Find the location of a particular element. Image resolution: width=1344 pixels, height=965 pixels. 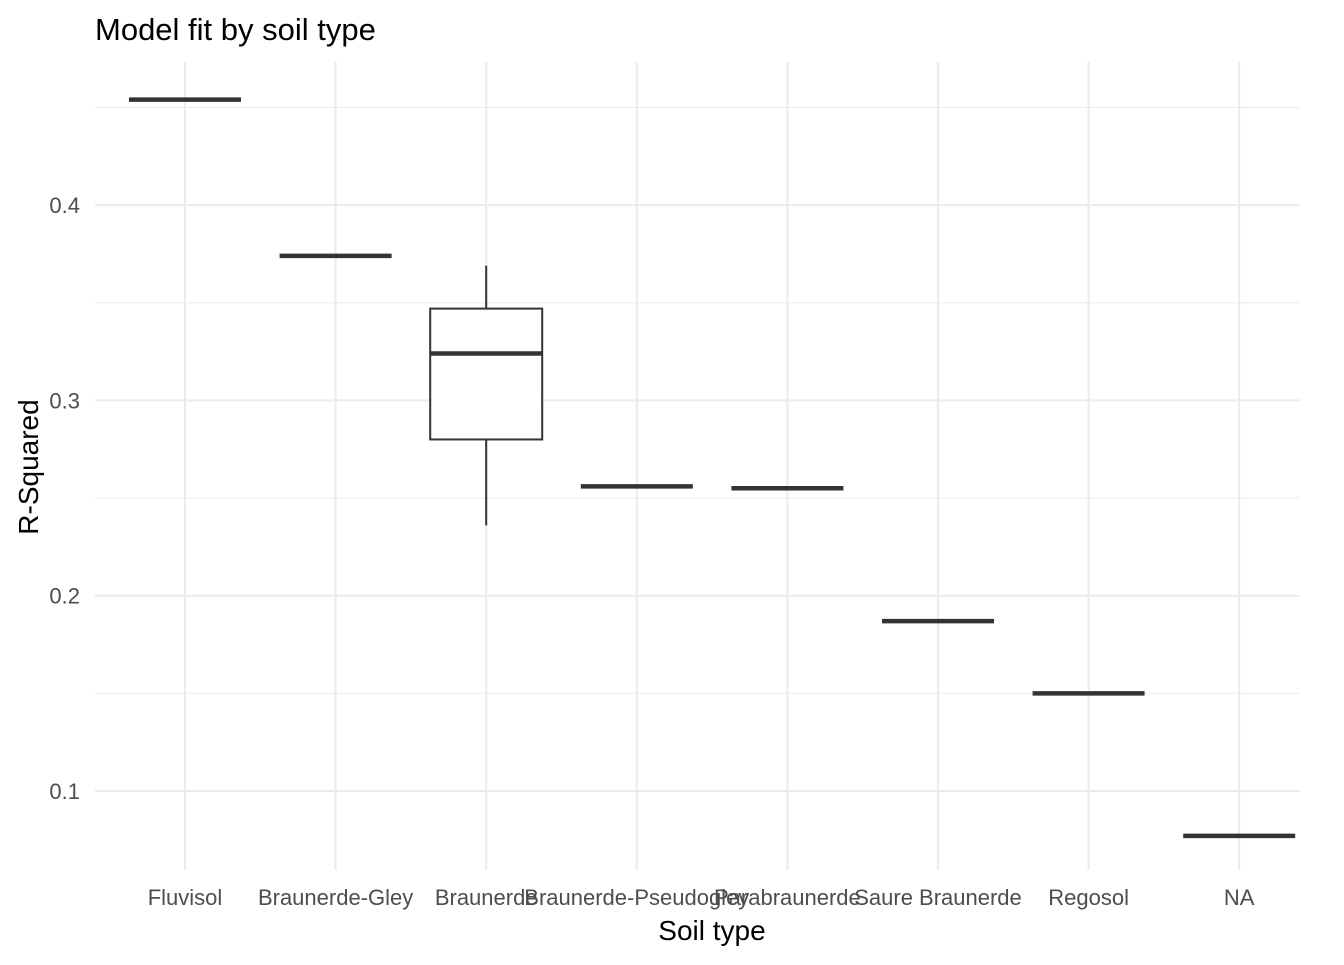

x-tick-label: Regosol is located at coordinates (1088, 897).